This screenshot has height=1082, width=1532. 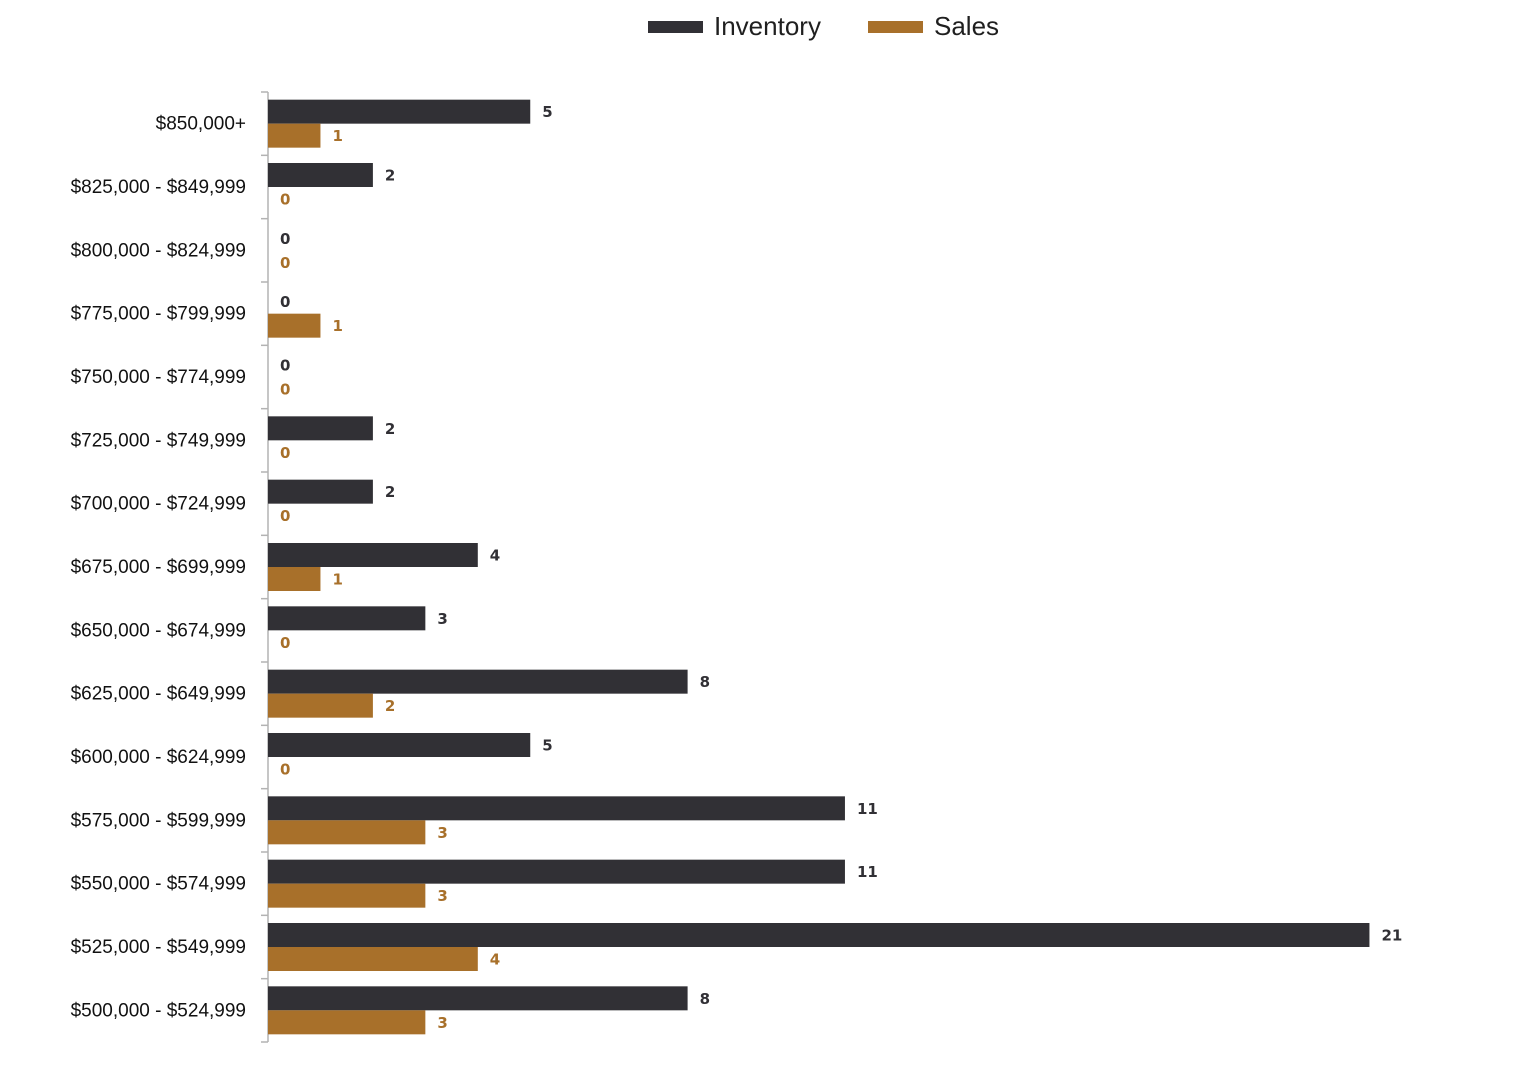 I want to click on sales-value-label: 2, so click(x=390, y=706).